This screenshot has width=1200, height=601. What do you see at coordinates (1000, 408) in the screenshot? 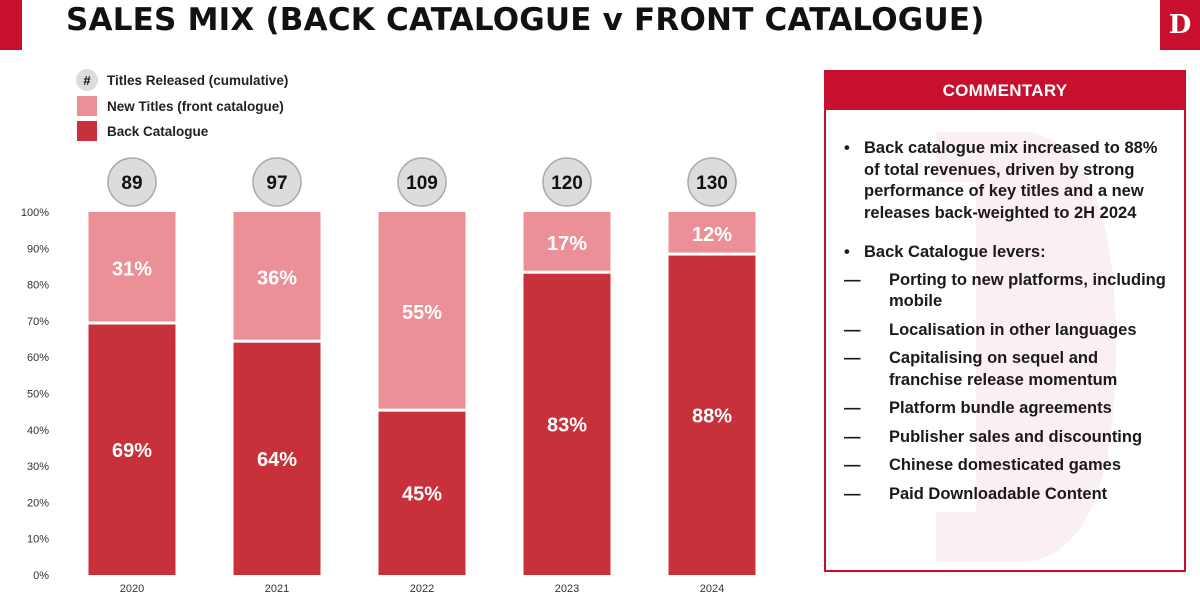
I see `lever-text: Platform bundle agreements` at bounding box center [1000, 408].